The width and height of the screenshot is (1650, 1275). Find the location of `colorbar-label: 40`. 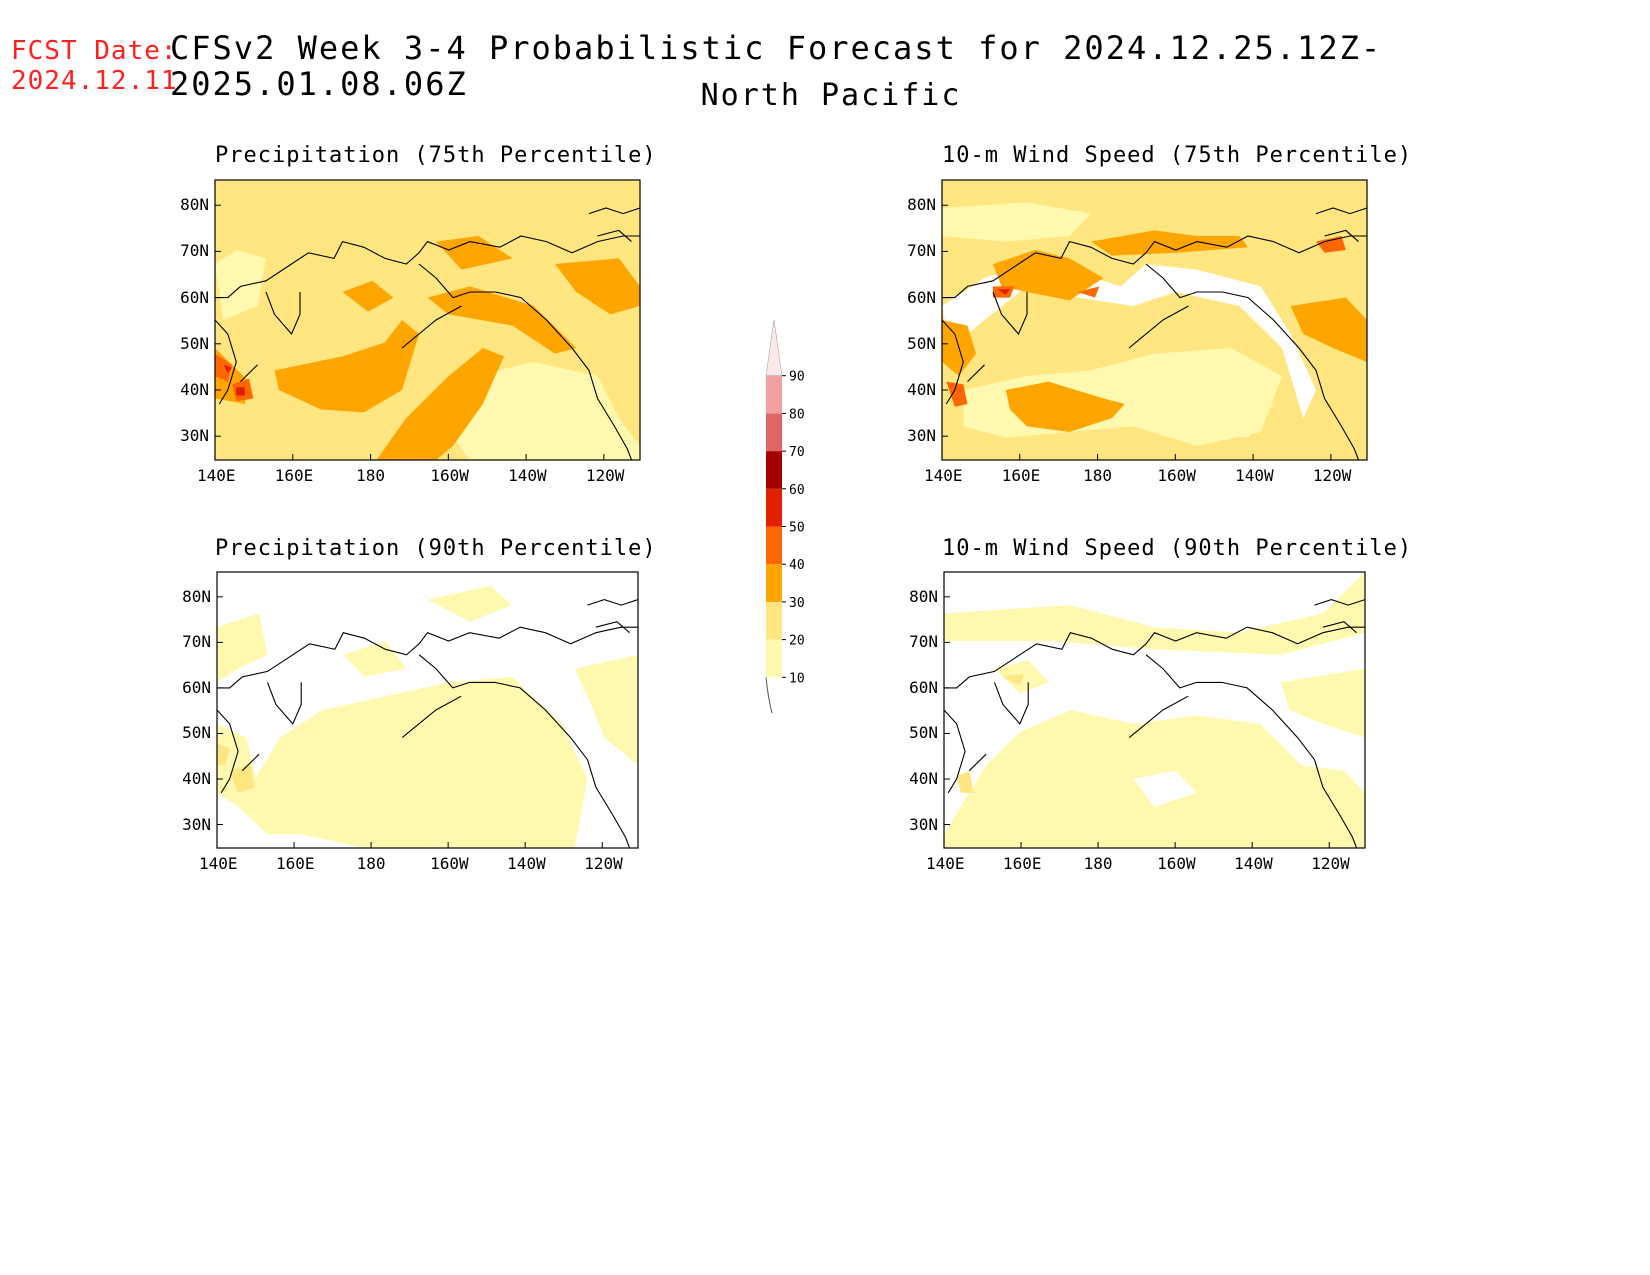

colorbar-label: 40 is located at coordinates (797, 565).